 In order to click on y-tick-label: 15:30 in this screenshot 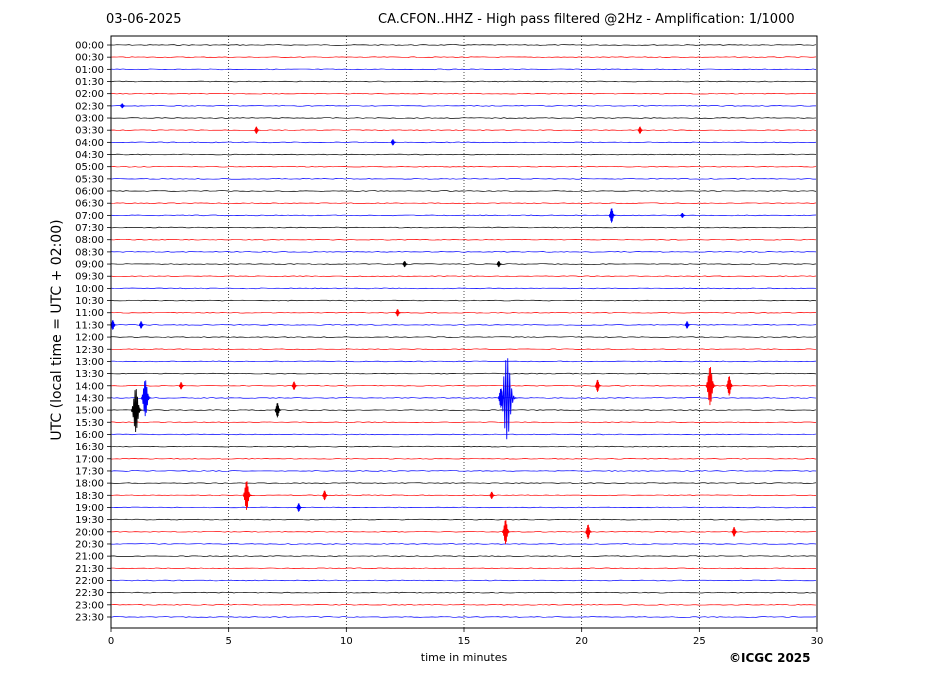, I will do `click(89, 423)`.